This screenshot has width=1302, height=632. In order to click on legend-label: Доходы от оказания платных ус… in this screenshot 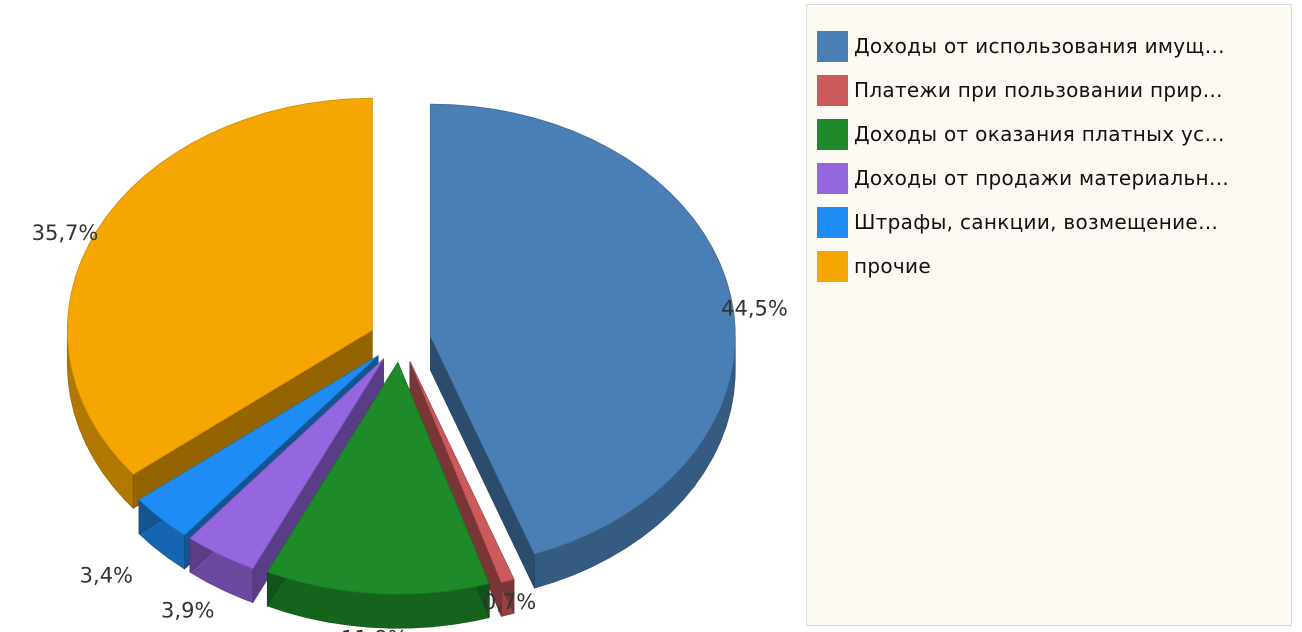, I will do `click(1039, 134)`.